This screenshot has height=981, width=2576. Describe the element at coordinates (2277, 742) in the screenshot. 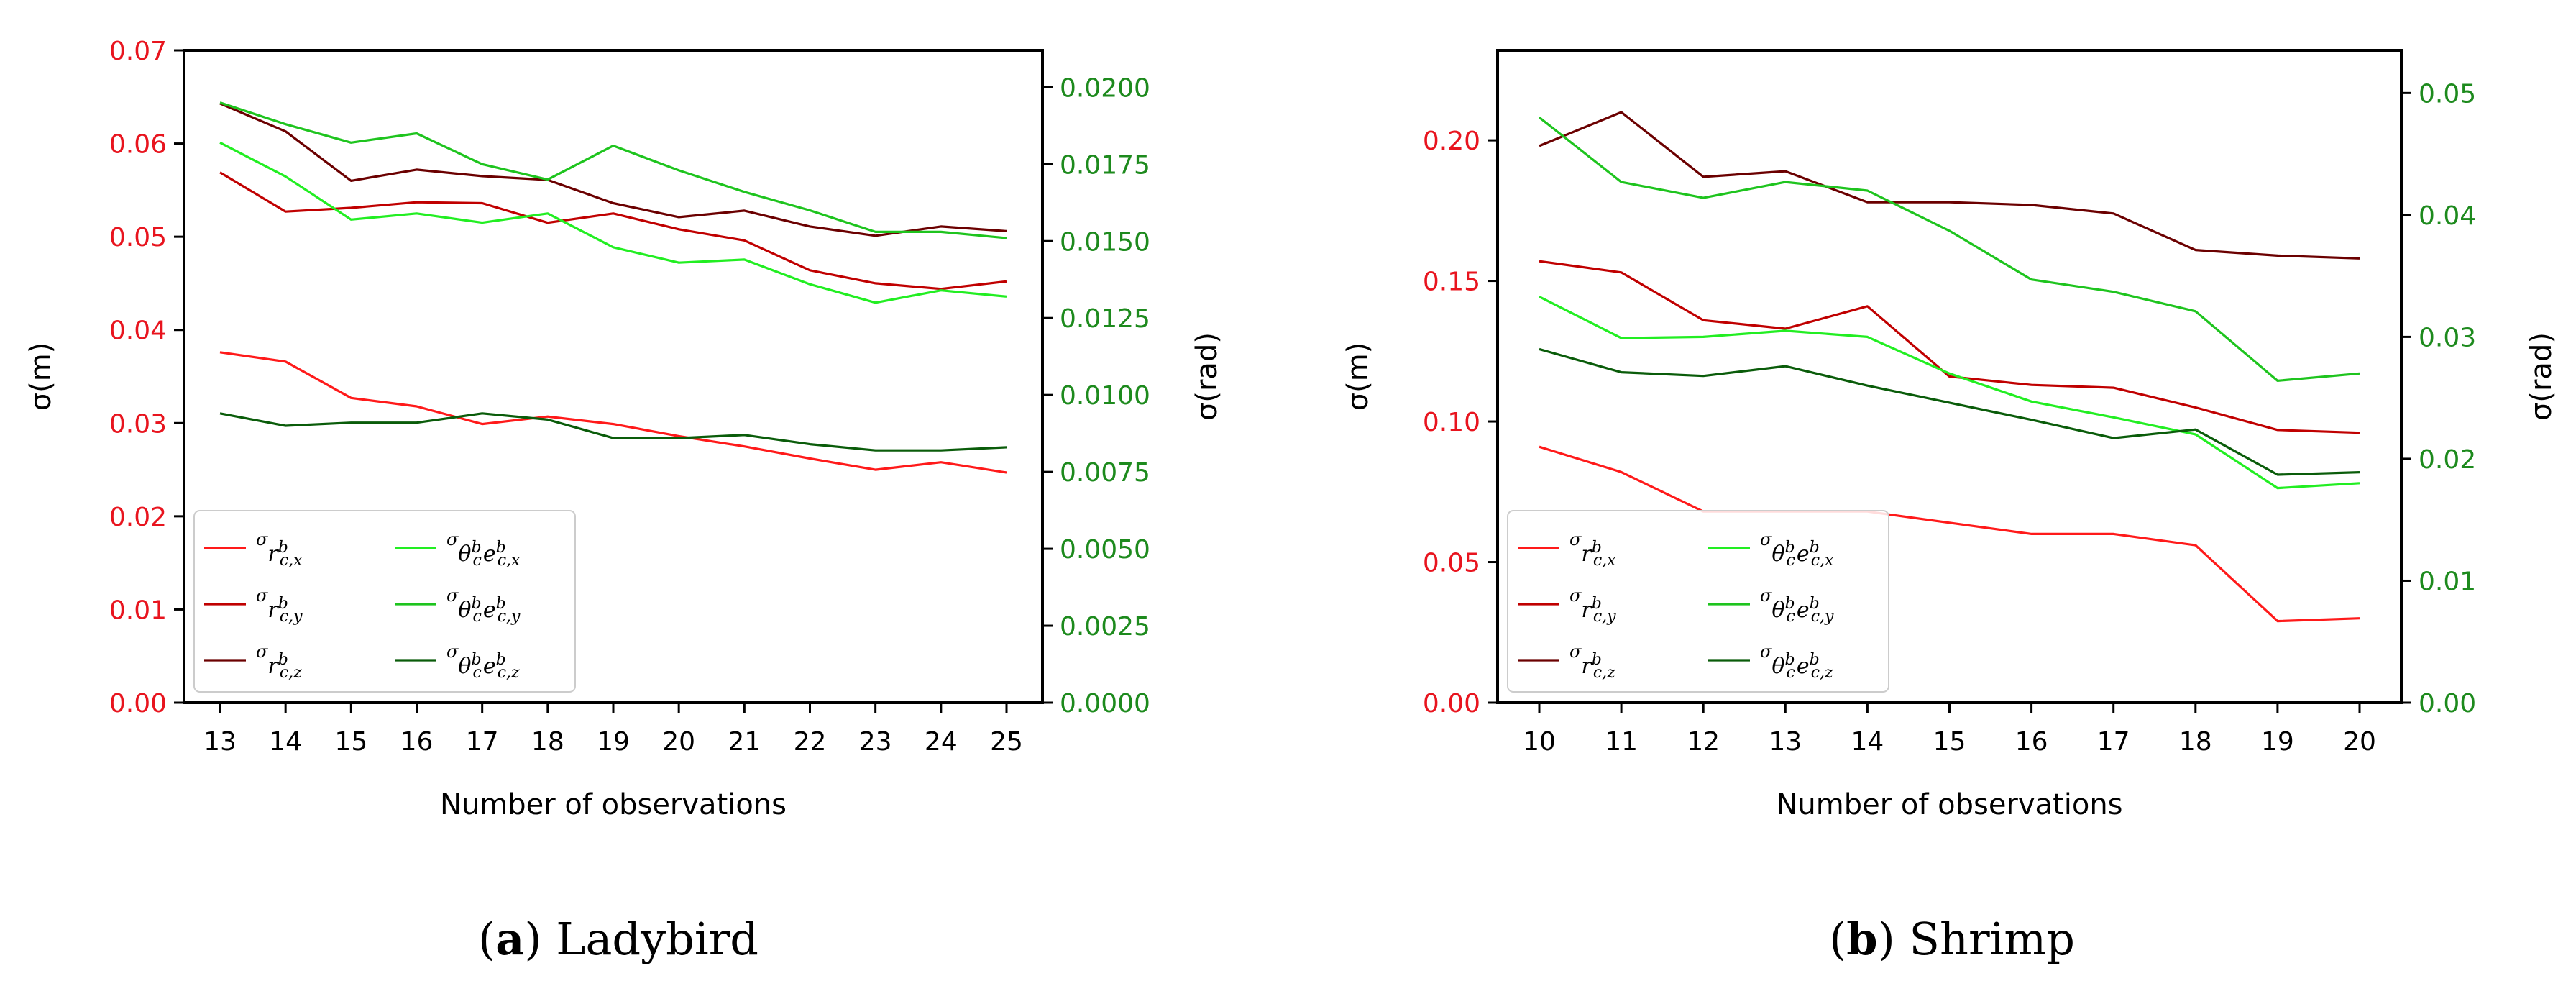

I see `x-tick-label: 19` at that location.